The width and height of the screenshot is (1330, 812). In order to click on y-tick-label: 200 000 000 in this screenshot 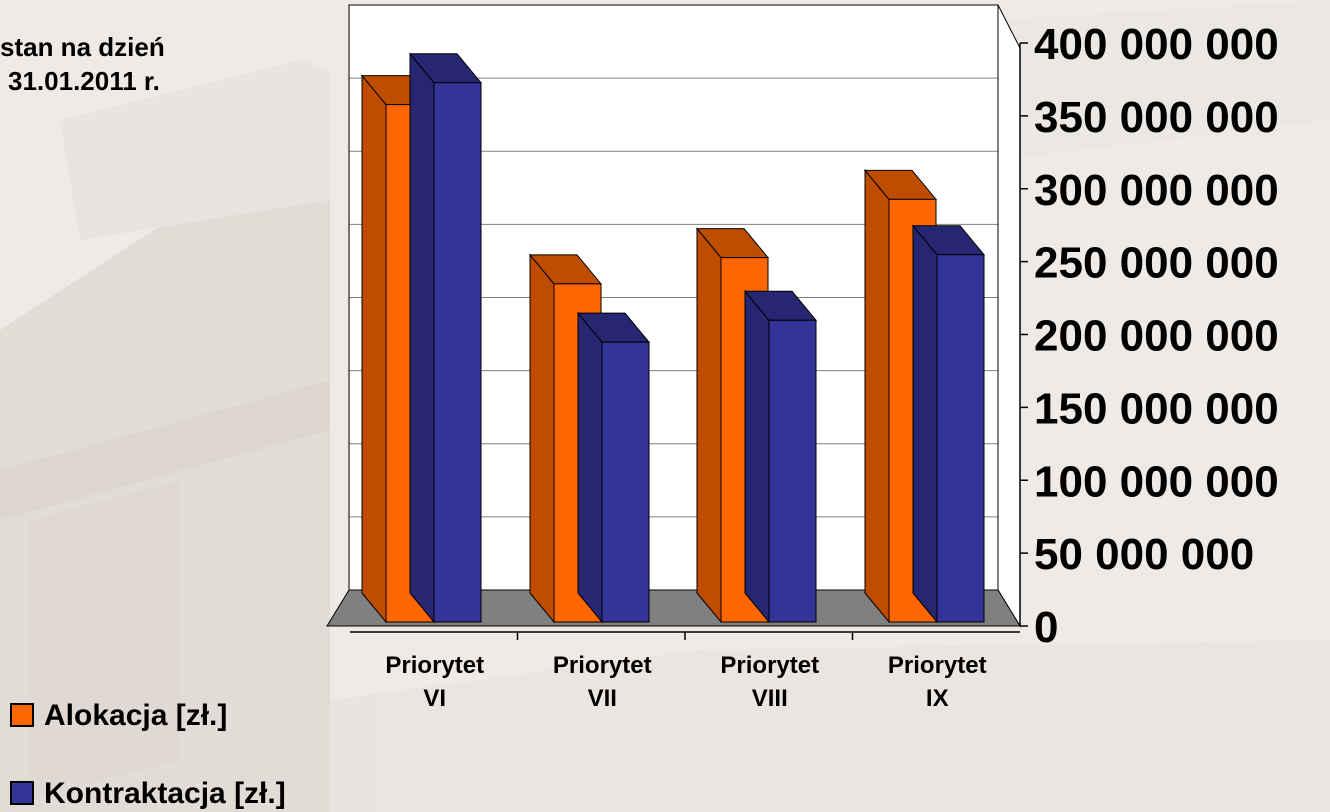, I will do `click(1156, 336)`.